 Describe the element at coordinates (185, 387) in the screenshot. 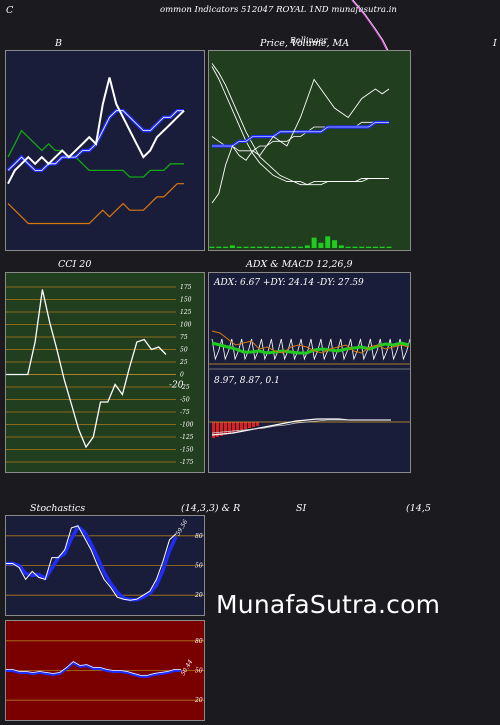

I see `cci-tick-label: -25` at that location.